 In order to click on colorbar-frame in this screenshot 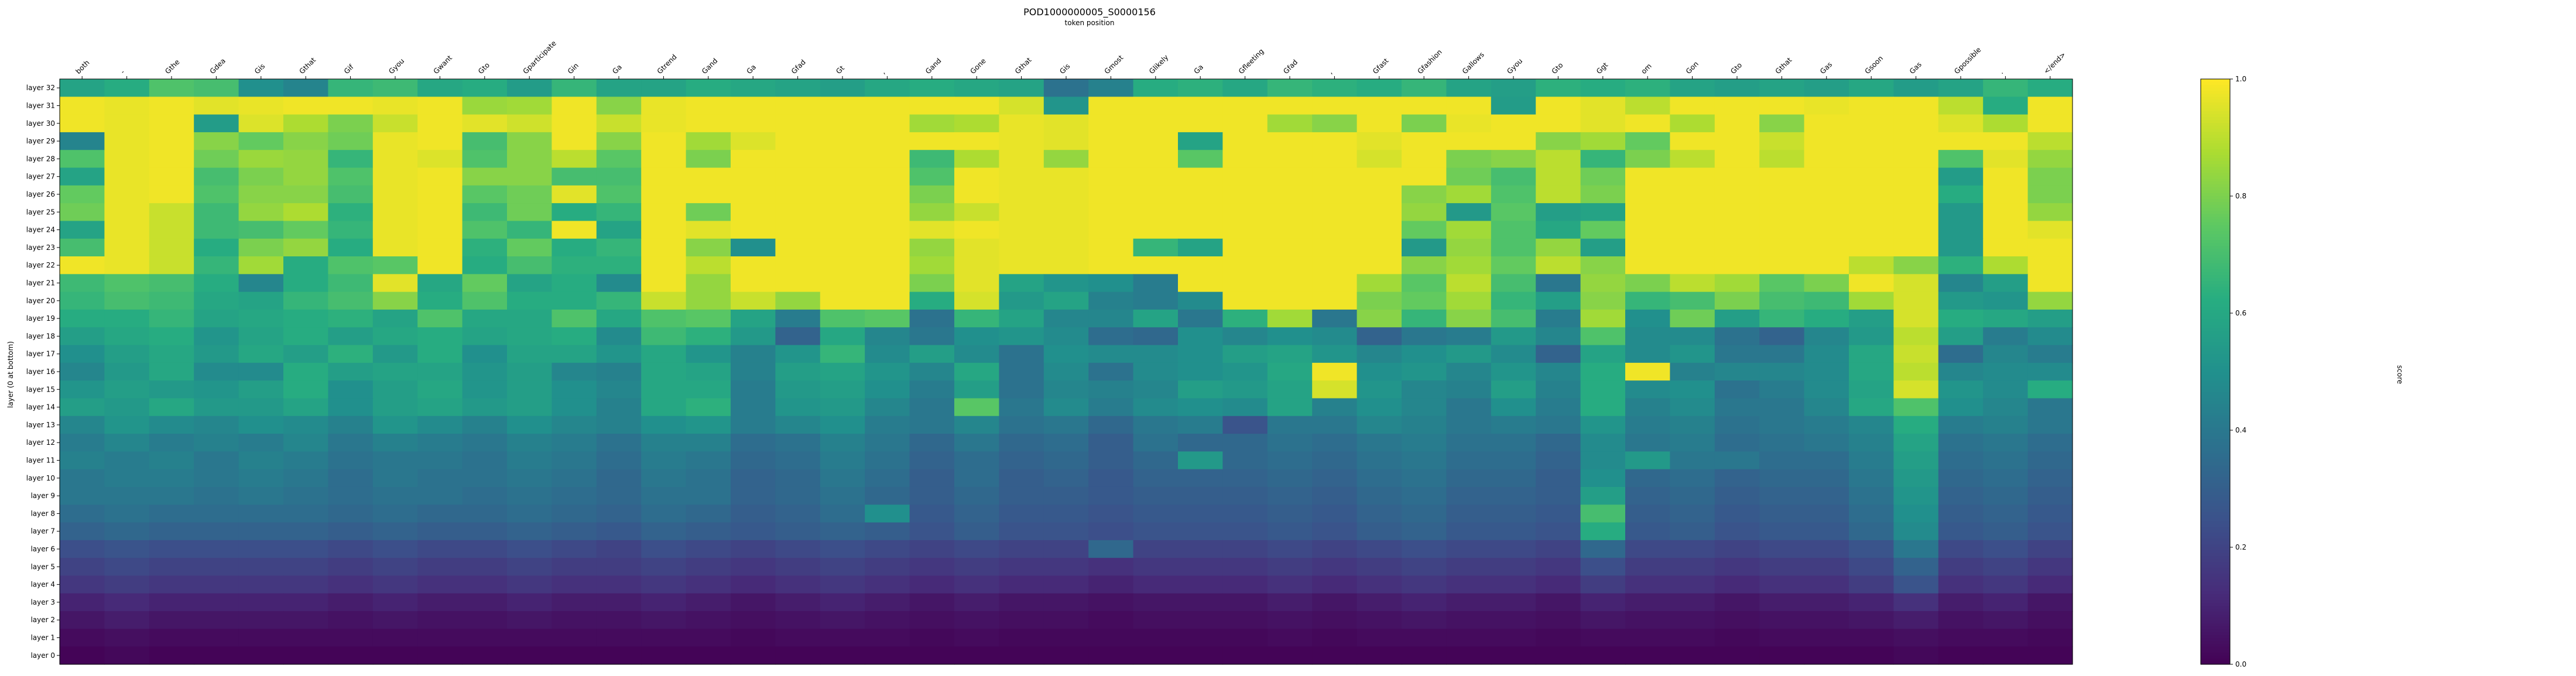, I will do `click(2215, 371)`.